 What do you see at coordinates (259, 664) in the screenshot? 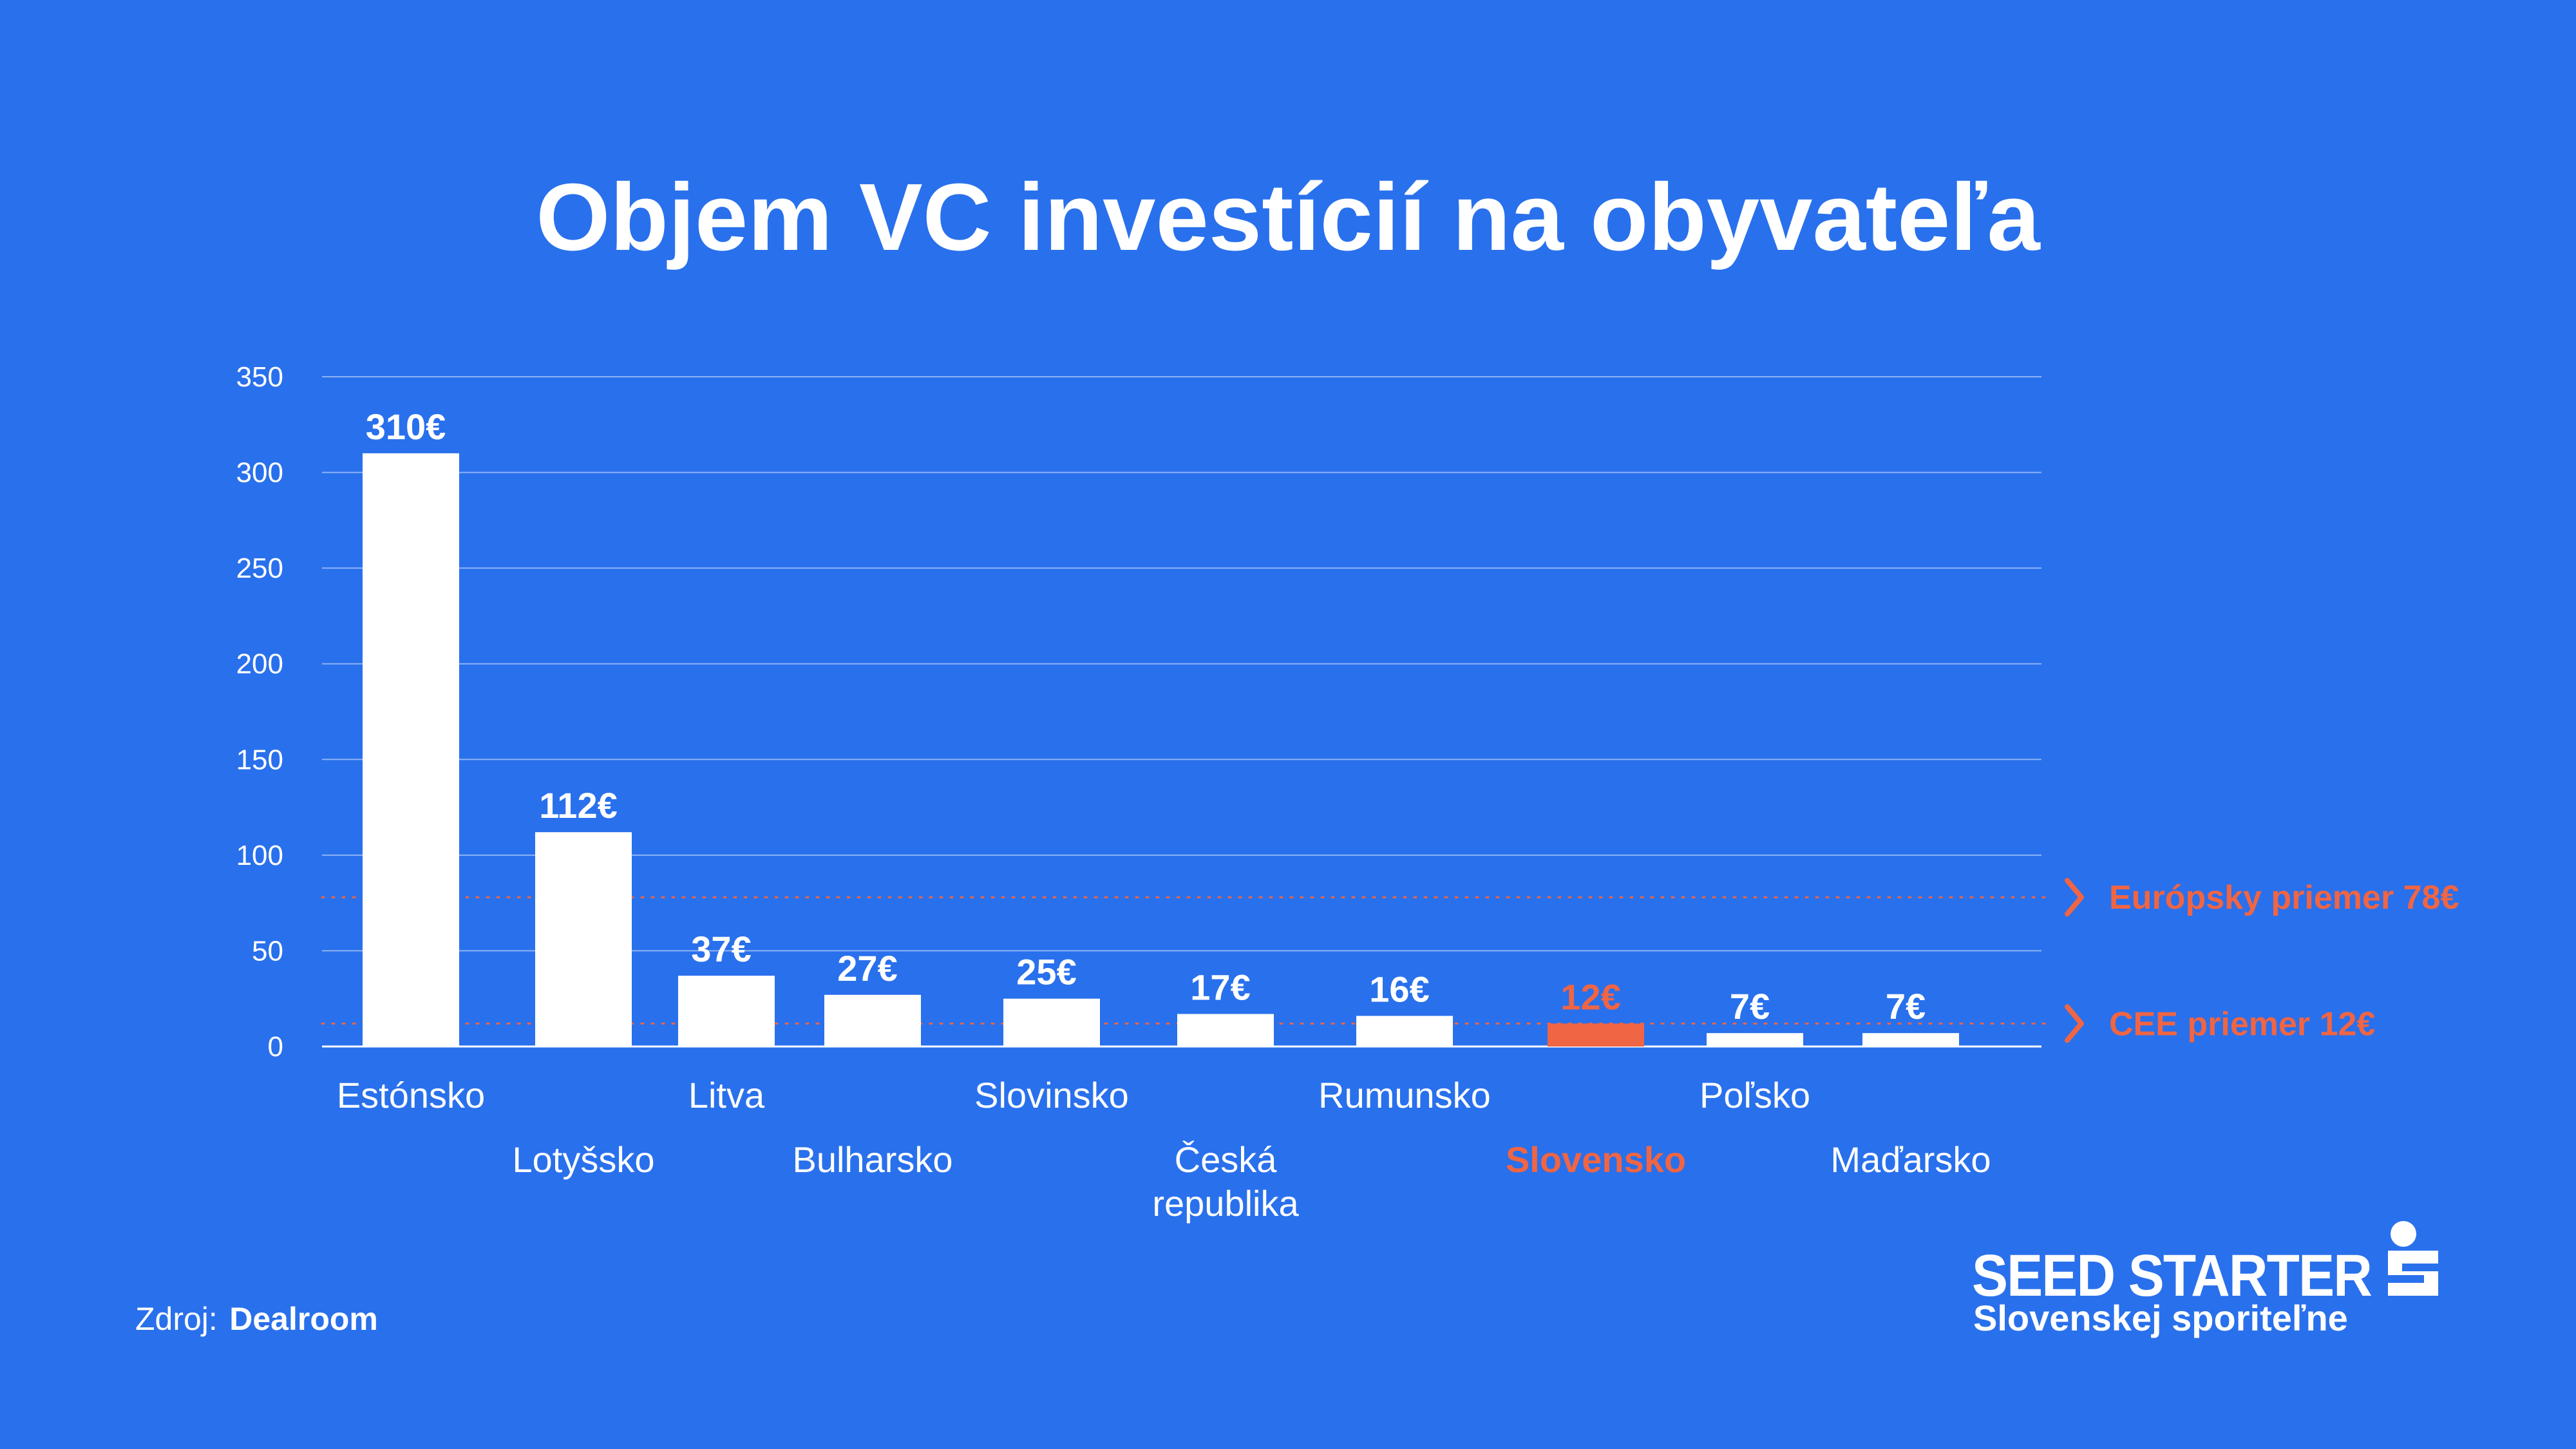
I see `y-tick-label: 200` at bounding box center [259, 664].